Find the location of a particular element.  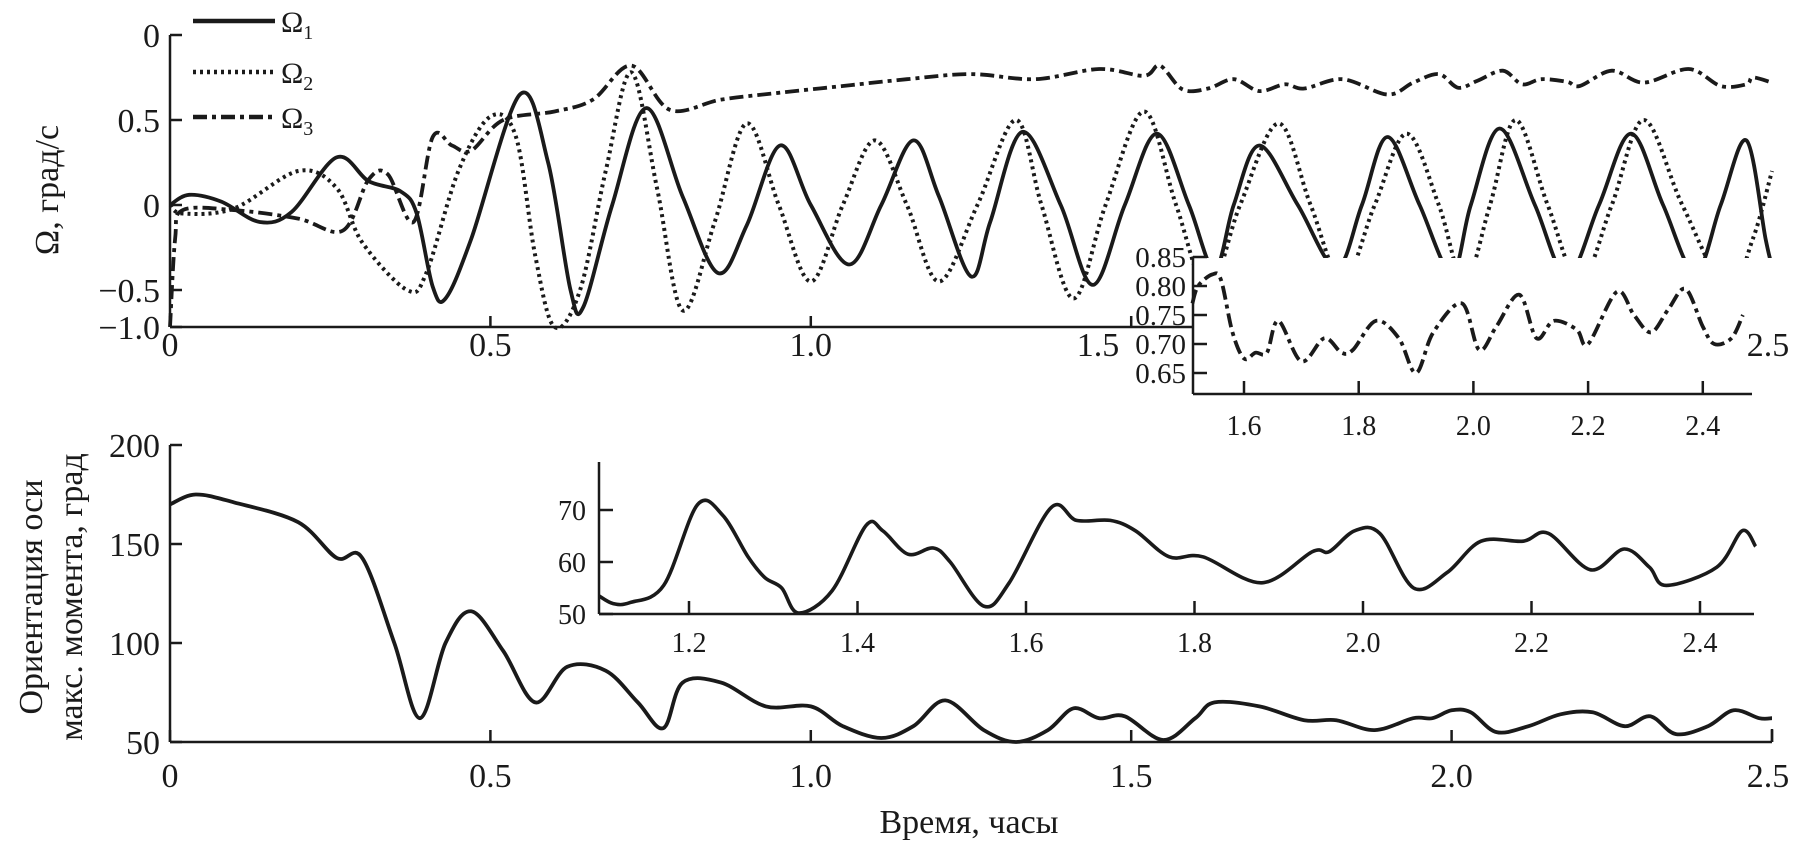

top-x-tick-label: 0 is located at coordinates (170, 345).